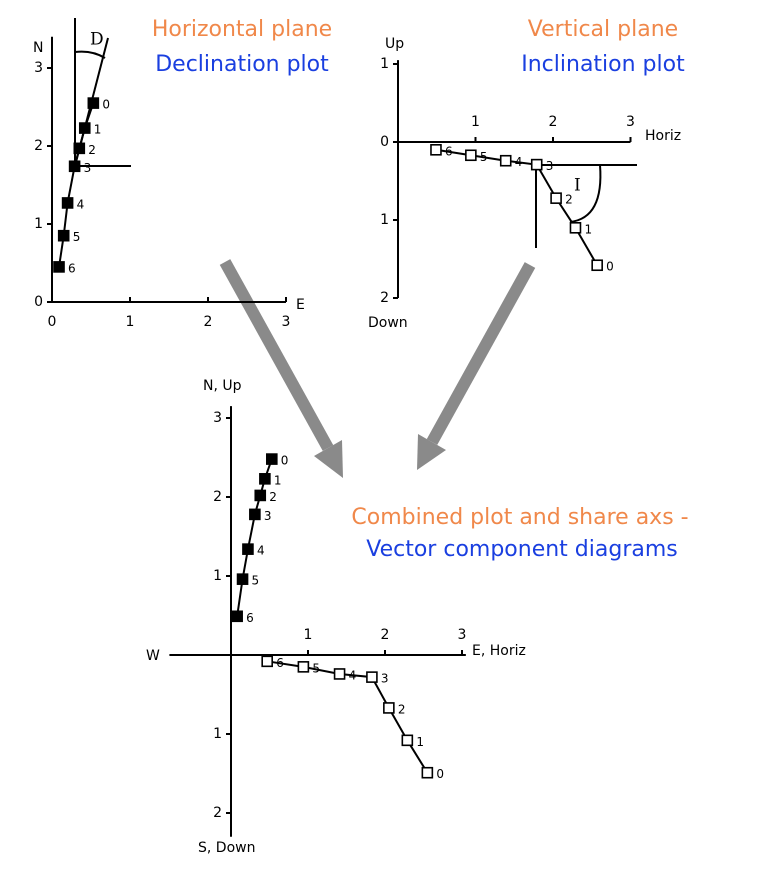  What do you see at coordinates (222, 386) in the screenshot?
I see `y-axis-label: N, Up` at bounding box center [222, 386].